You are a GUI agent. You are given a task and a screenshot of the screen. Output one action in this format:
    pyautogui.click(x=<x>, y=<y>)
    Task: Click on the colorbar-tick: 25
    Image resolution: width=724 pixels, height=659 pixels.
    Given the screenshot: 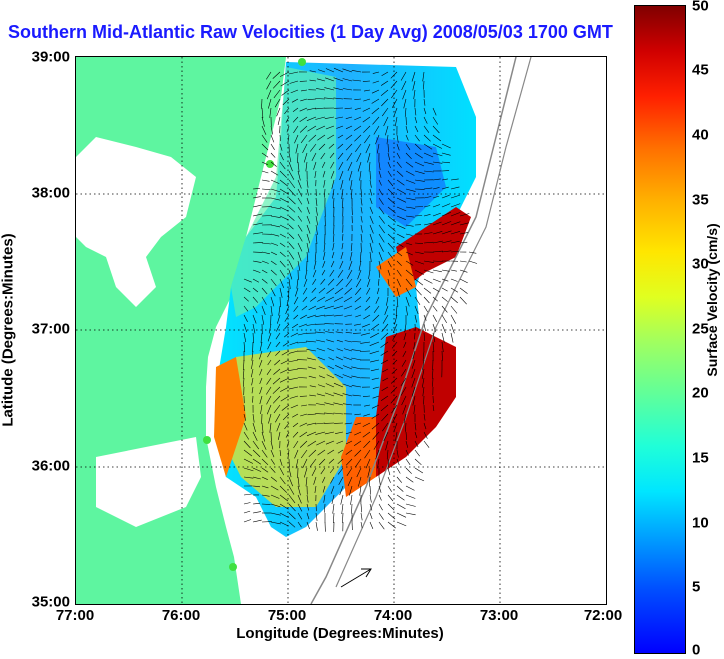 What is the action you would take?
    pyautogui.click(x=700, y=329)
    